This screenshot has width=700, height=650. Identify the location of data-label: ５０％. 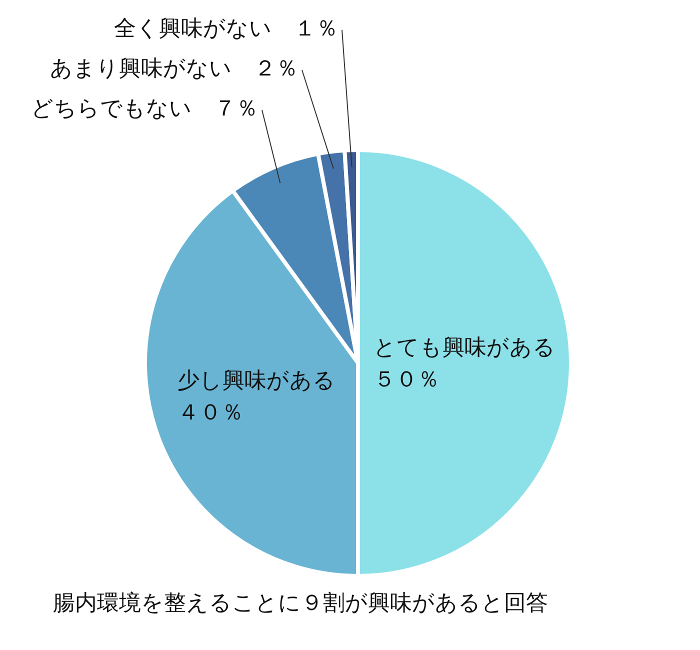
(407, 380).